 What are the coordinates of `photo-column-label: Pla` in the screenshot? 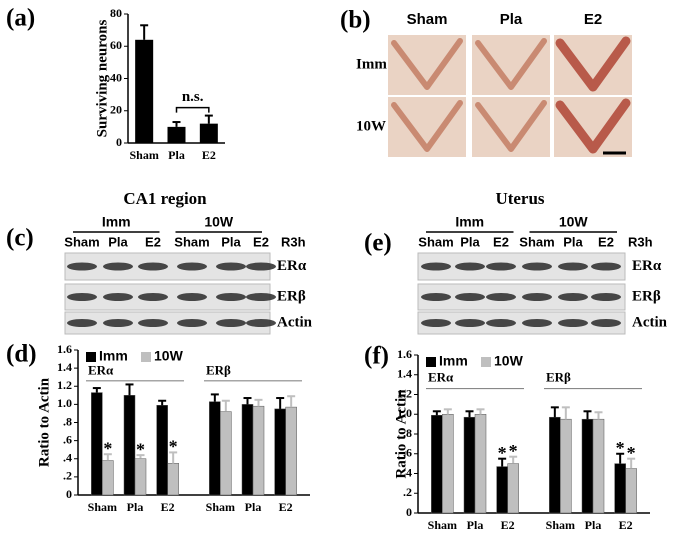 It's located at (511, 19).